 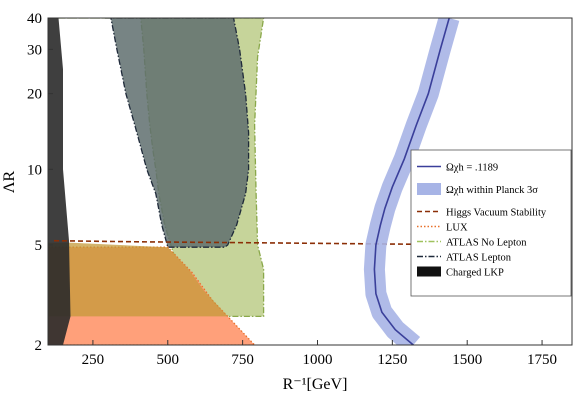 I want to click on region-charged-lkp, so click(x=59, y=181).